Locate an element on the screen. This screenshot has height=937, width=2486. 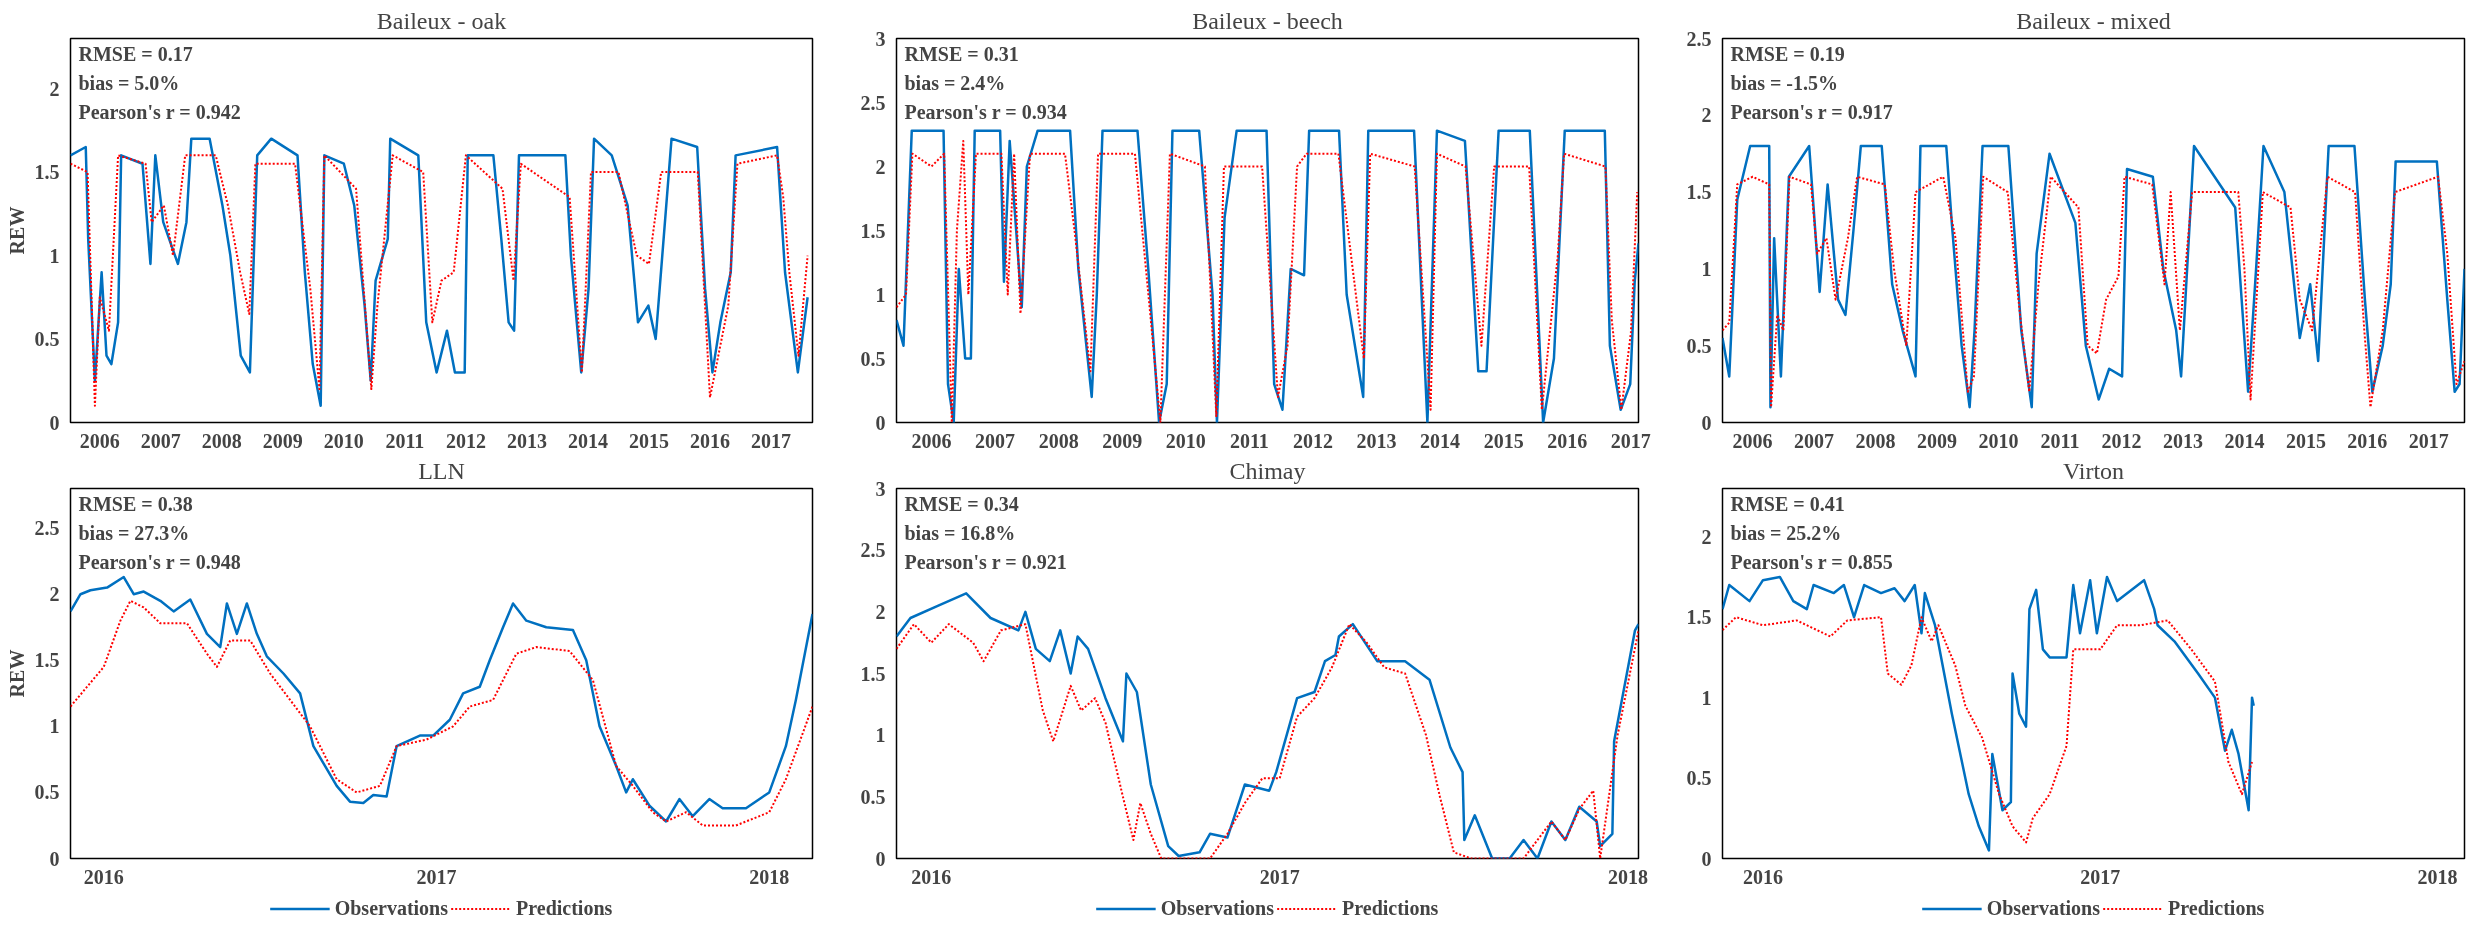
chart-title: Baileux - mixed is located at coordinates (2093, 20).